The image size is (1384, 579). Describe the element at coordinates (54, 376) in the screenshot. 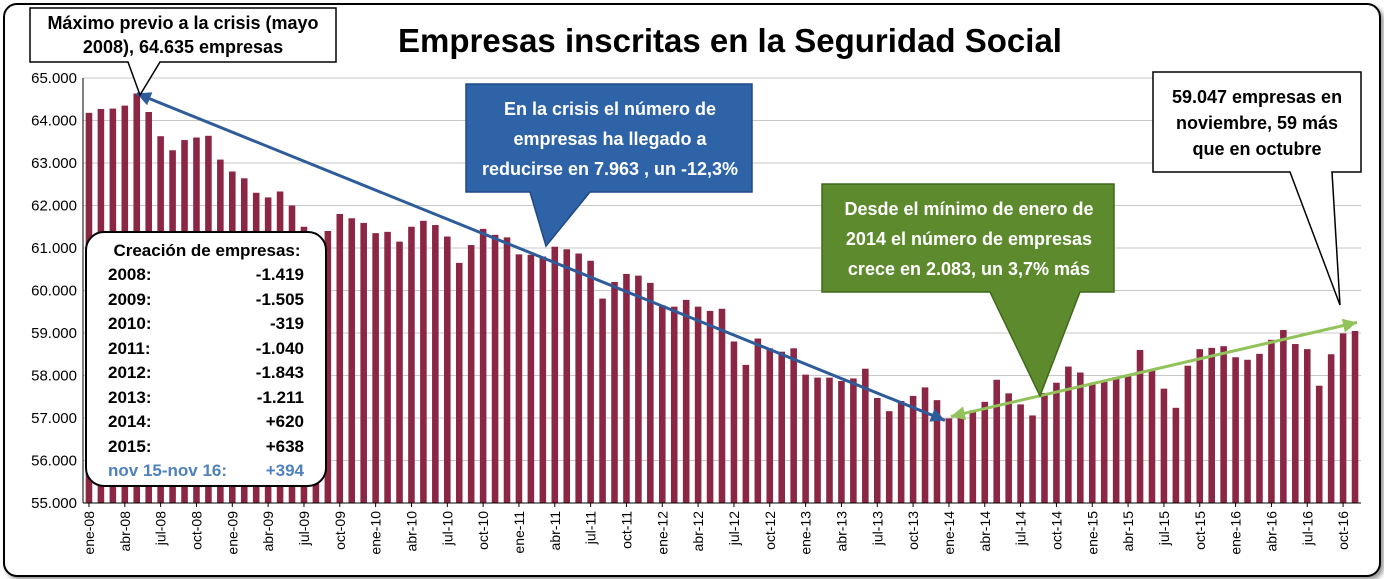

I see `y-tick-label: 58.000` at that location.